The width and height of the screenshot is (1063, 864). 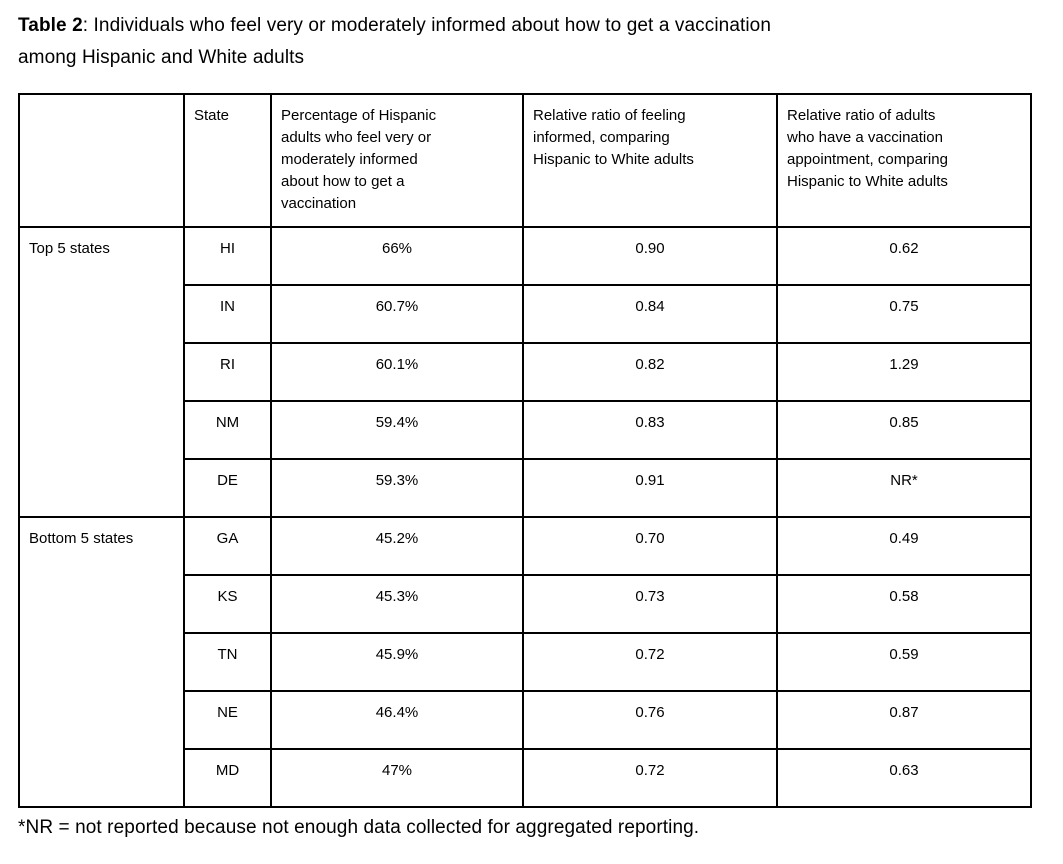 I want to click on table-row: KS 45.3% 0.73 0.58, so click(x=525, y=604).